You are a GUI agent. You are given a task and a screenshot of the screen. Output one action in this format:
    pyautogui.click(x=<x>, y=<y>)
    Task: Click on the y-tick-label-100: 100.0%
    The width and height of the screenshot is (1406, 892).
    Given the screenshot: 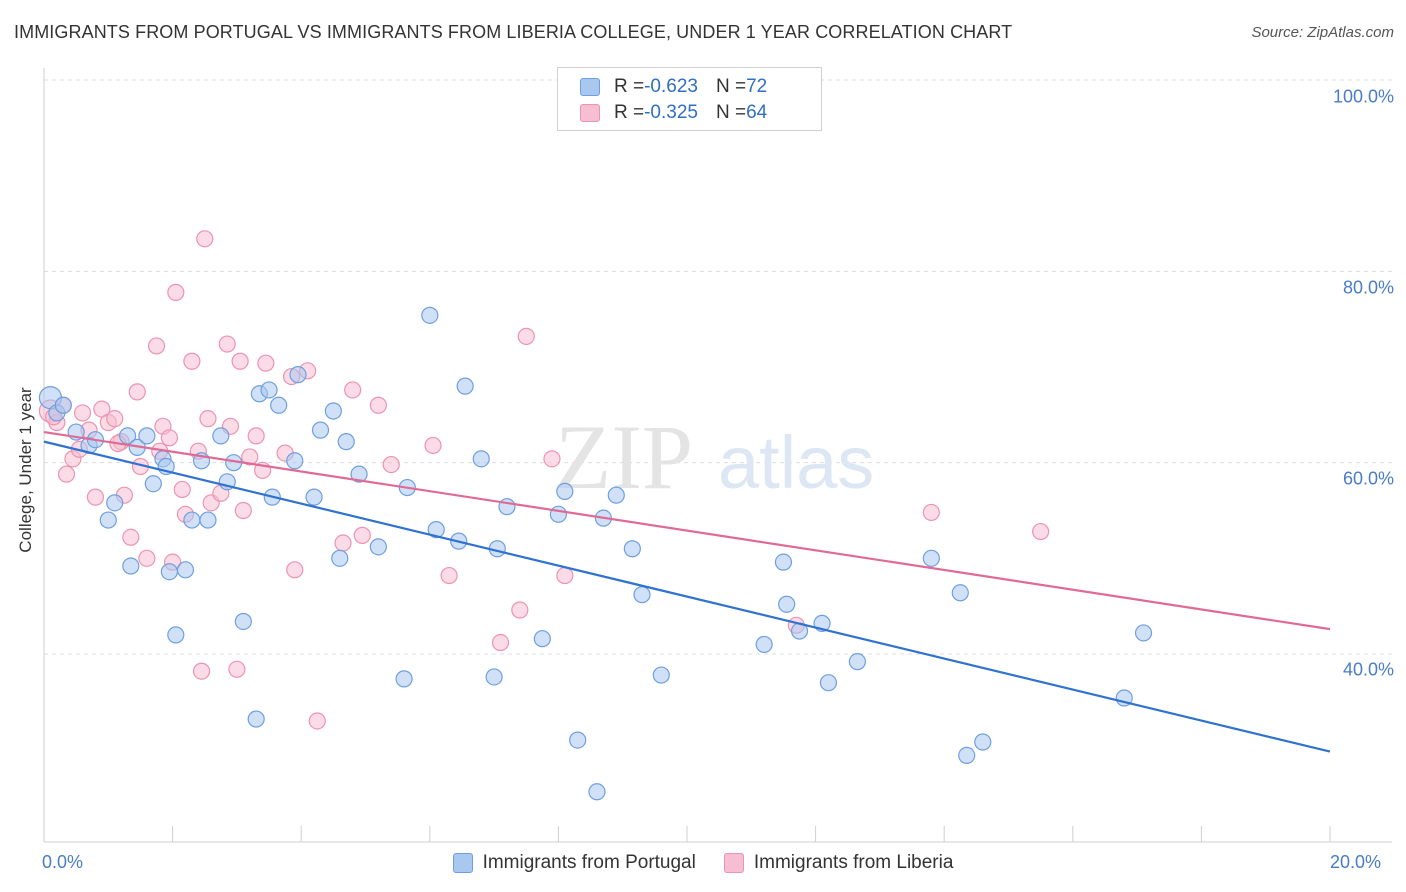 What is the action you would take?
    pyautogui.click(x=1363, y=96)
    